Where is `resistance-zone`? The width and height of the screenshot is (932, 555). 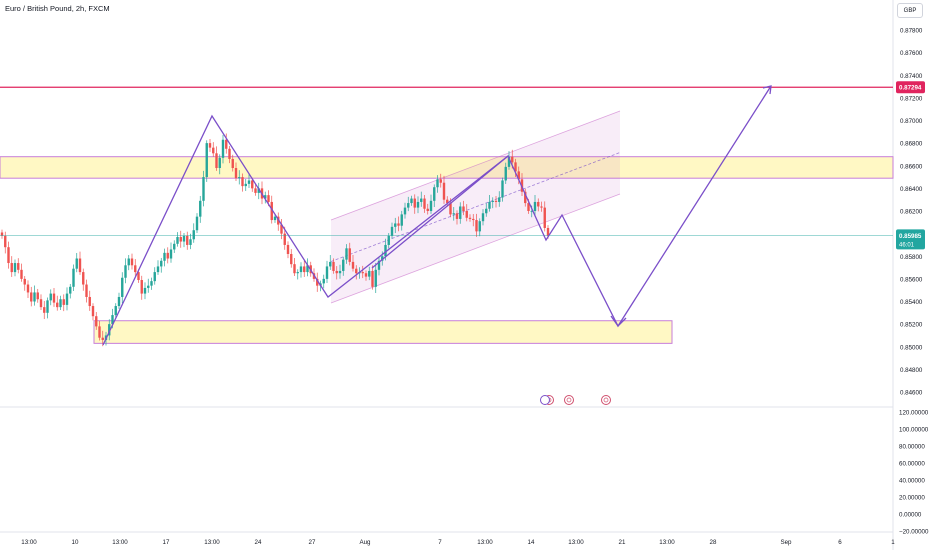
resistance-zone is located at coordinates (447, 167).